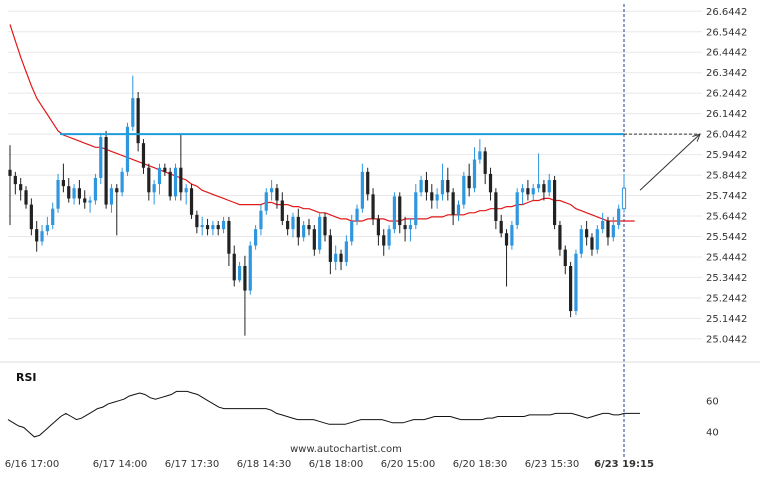 This screenshot has height=479, width=760. I want to click on price-tick-label: 26.6442, so click(726, 12).